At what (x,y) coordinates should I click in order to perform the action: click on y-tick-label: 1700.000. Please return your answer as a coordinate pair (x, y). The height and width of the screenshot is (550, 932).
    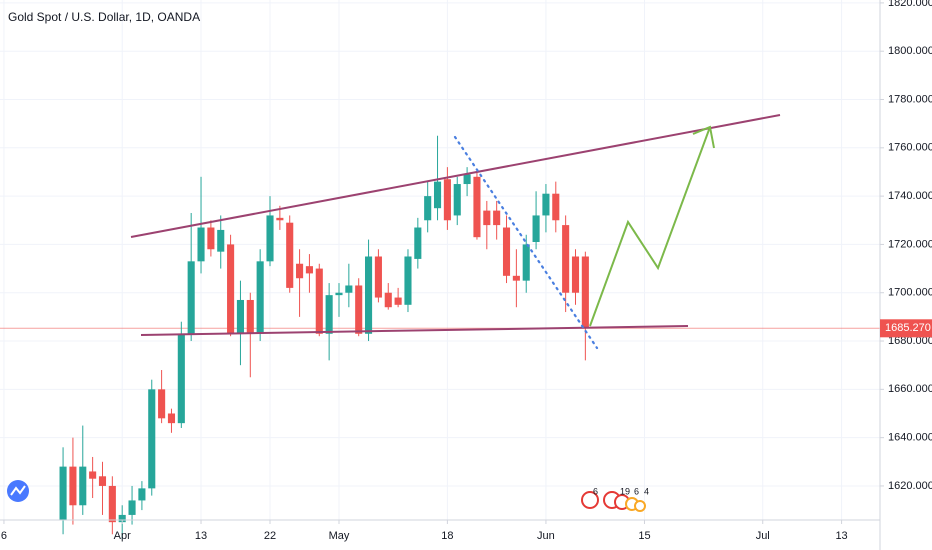
    Looking at the image, I should click on (910, 293).